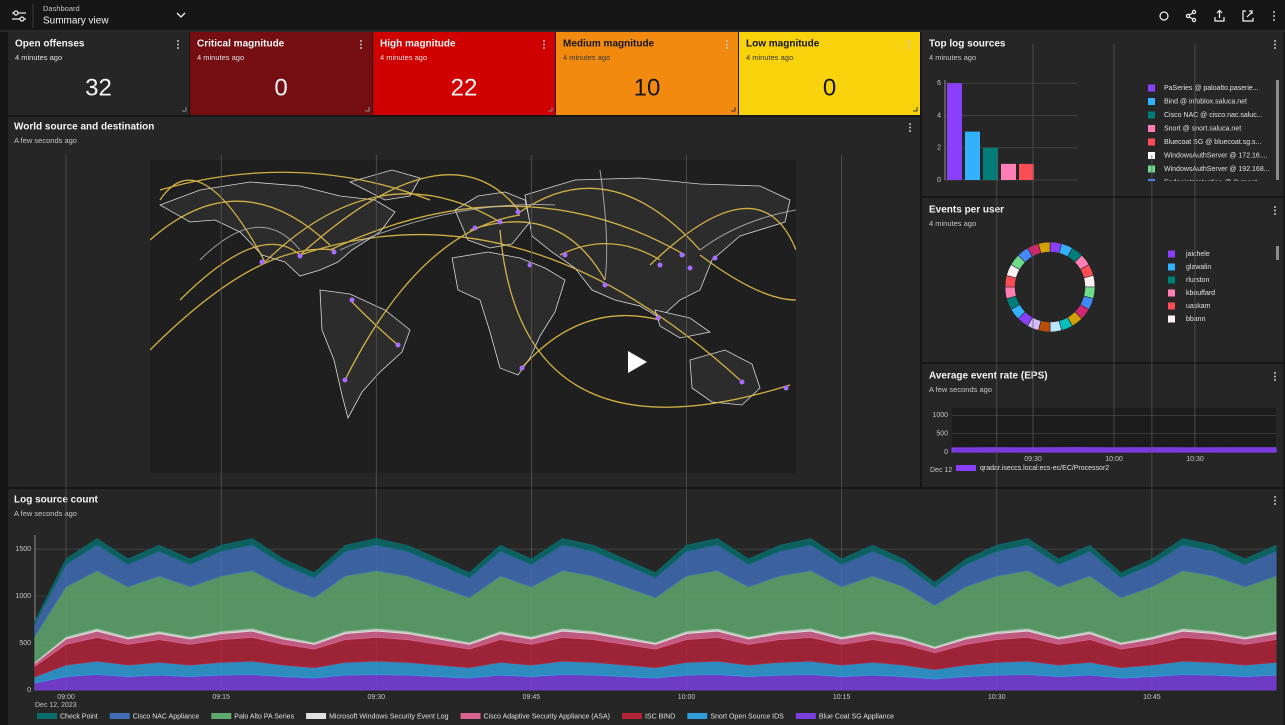  Describe the element at coordinates (1200, 293) in the screenshot. I see `legend-label: kbouffard` at that location.